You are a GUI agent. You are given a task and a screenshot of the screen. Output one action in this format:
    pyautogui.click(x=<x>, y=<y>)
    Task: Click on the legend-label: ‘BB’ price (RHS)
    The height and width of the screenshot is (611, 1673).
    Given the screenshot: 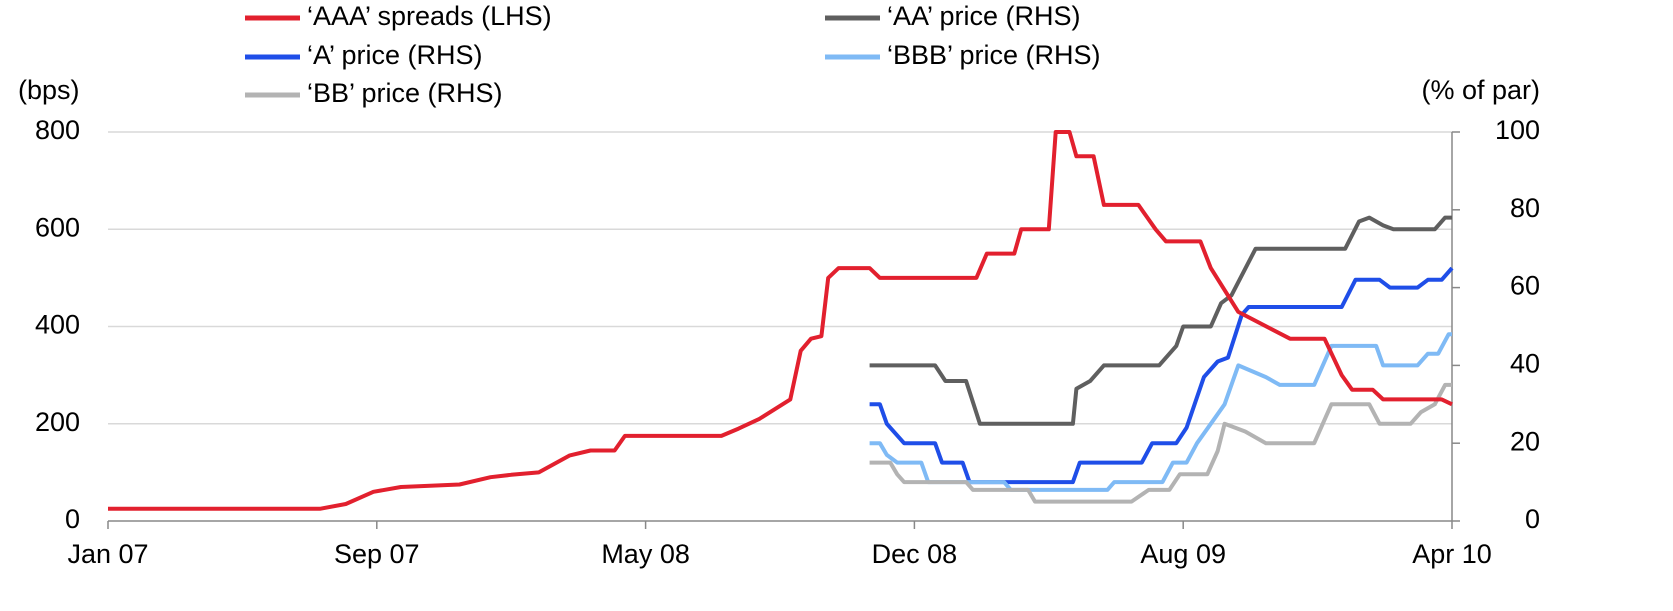 What is the action you would take?
    pyautogui.click(x=405, y=93)
    